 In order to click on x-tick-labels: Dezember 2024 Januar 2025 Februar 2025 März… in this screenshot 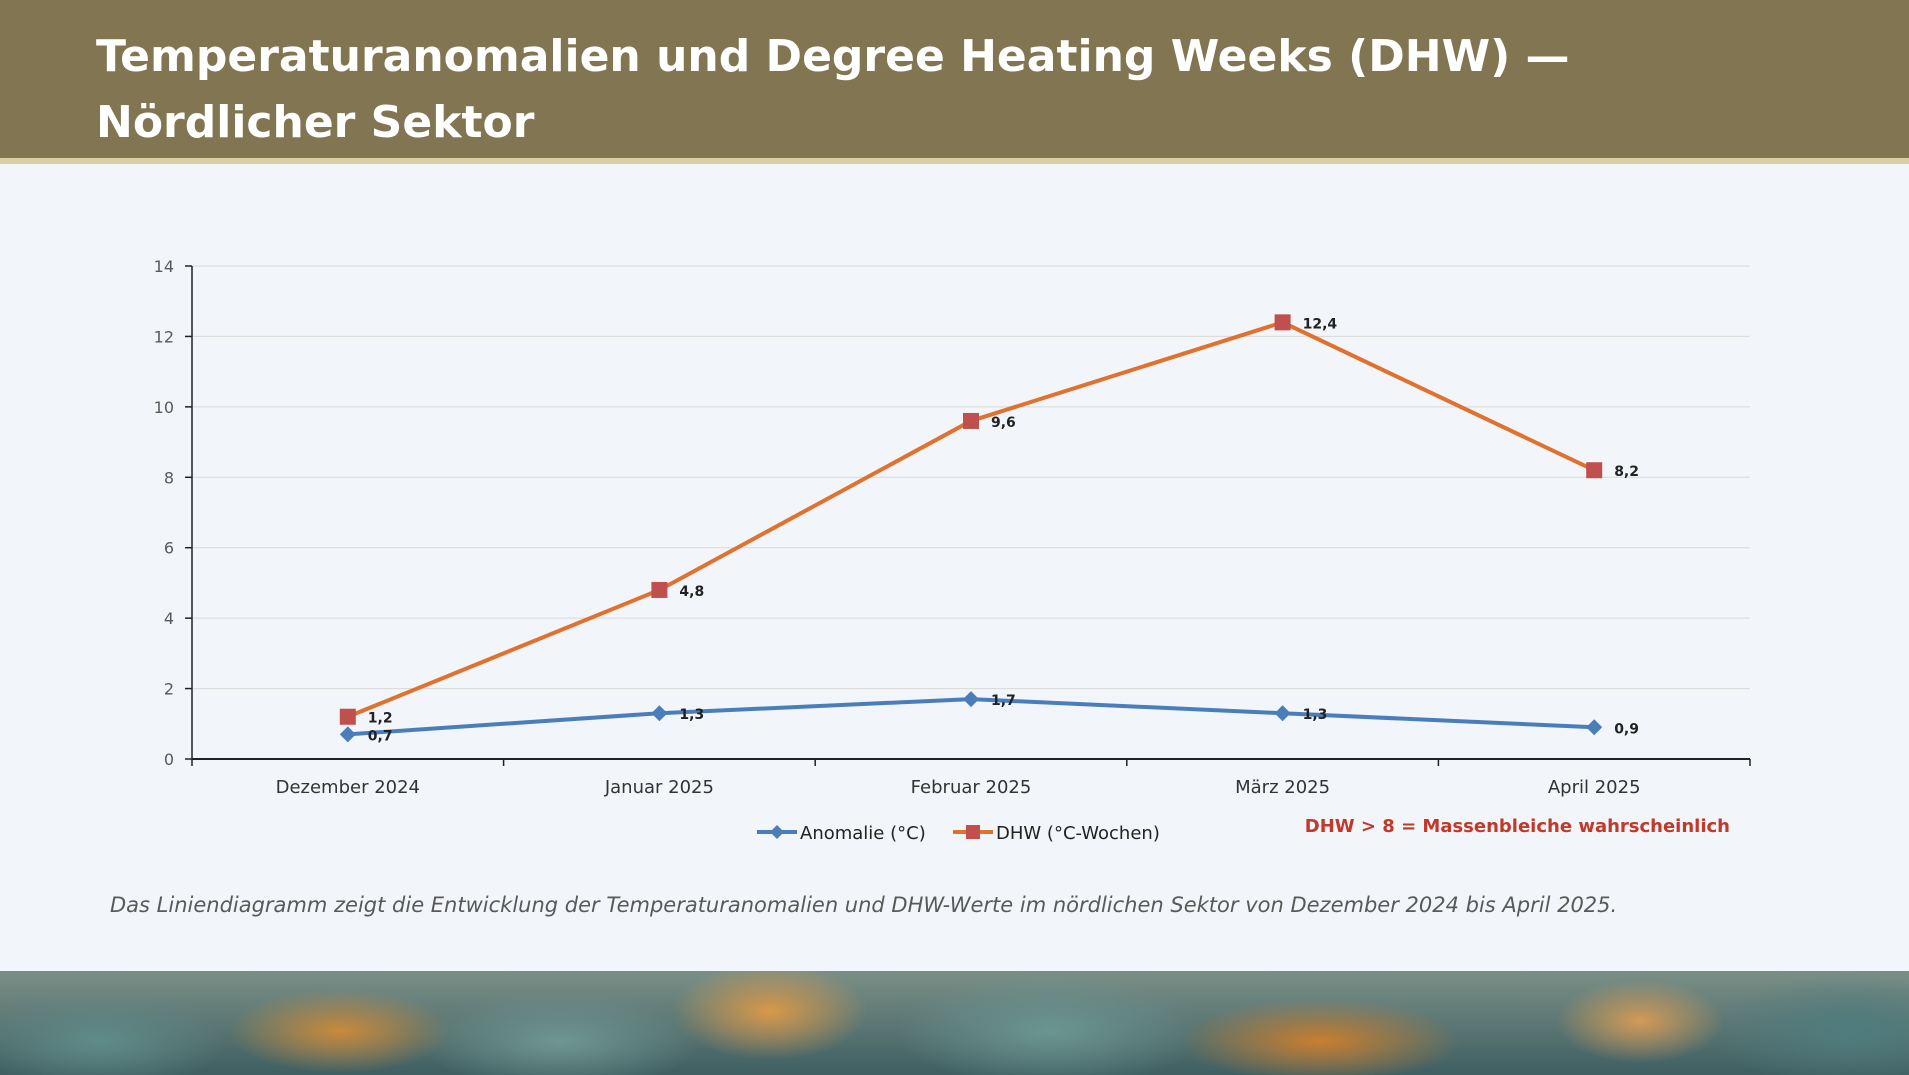, I will do `click(958, 787)`.